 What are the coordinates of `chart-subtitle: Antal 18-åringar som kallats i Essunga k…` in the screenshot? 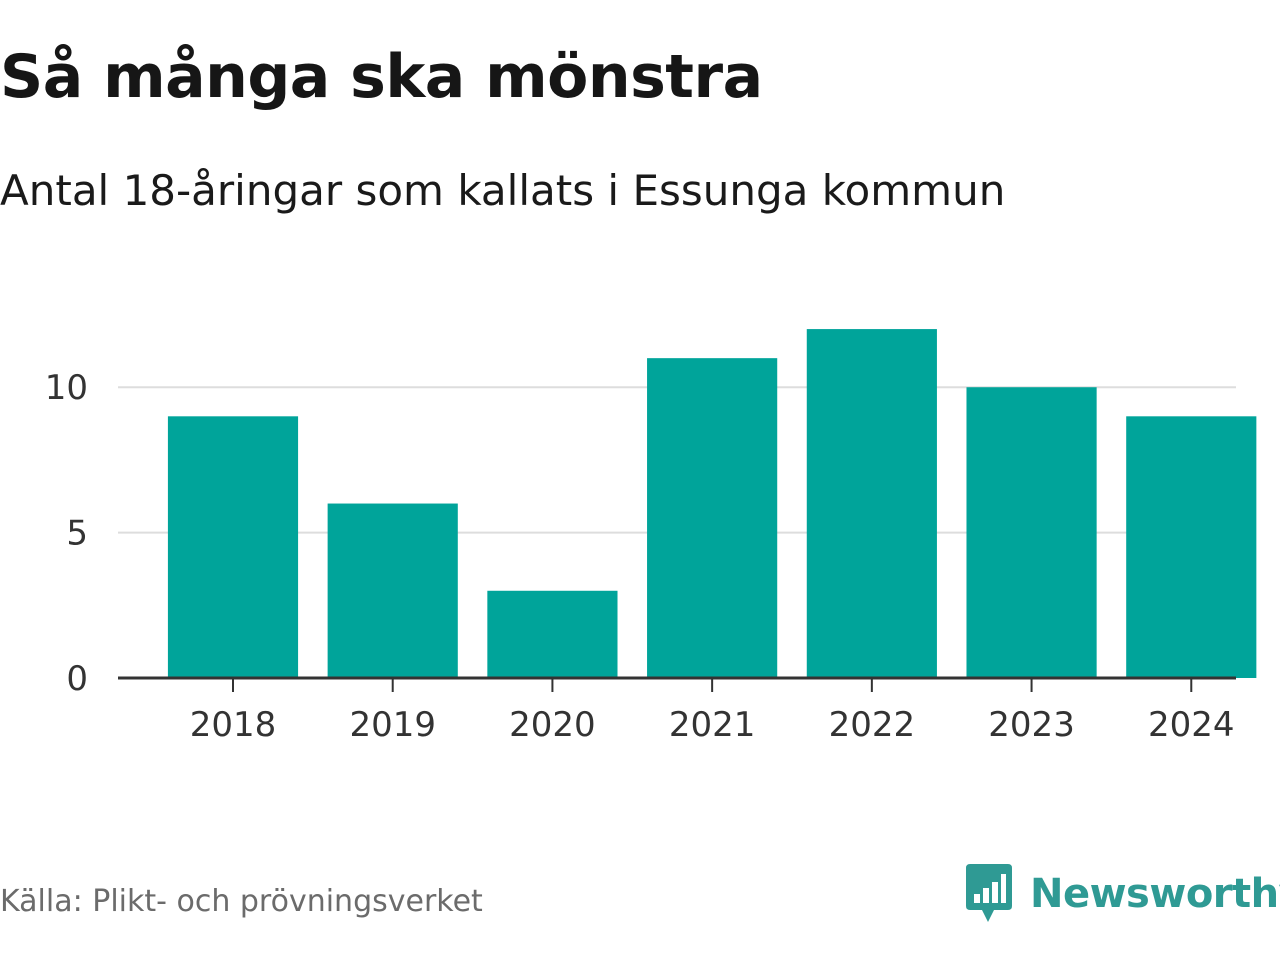 It's located at (503, 190).